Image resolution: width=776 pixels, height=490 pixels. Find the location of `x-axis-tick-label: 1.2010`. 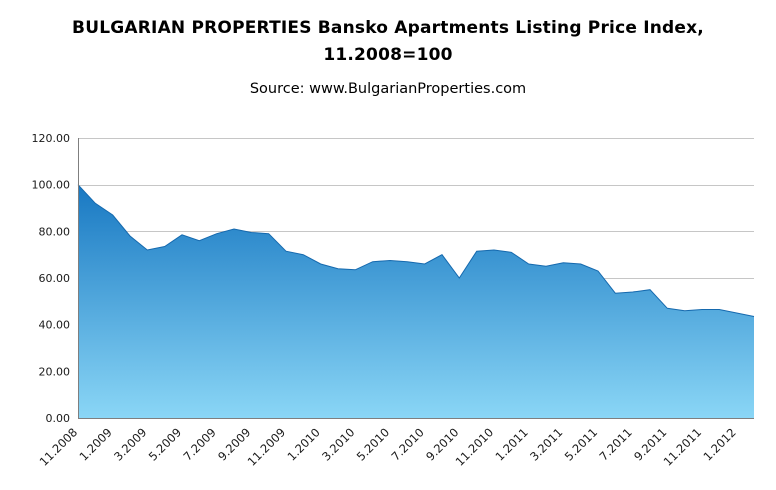

x-axis-tick-label: 1.2010 is located at coordinates (303, 444).